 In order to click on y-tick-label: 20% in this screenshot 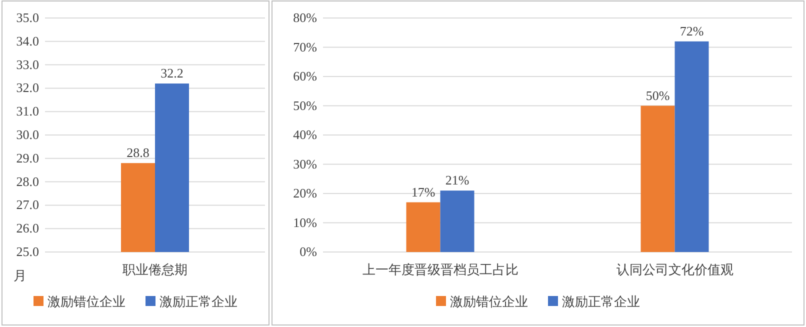, I will do `click(305, 193)`.